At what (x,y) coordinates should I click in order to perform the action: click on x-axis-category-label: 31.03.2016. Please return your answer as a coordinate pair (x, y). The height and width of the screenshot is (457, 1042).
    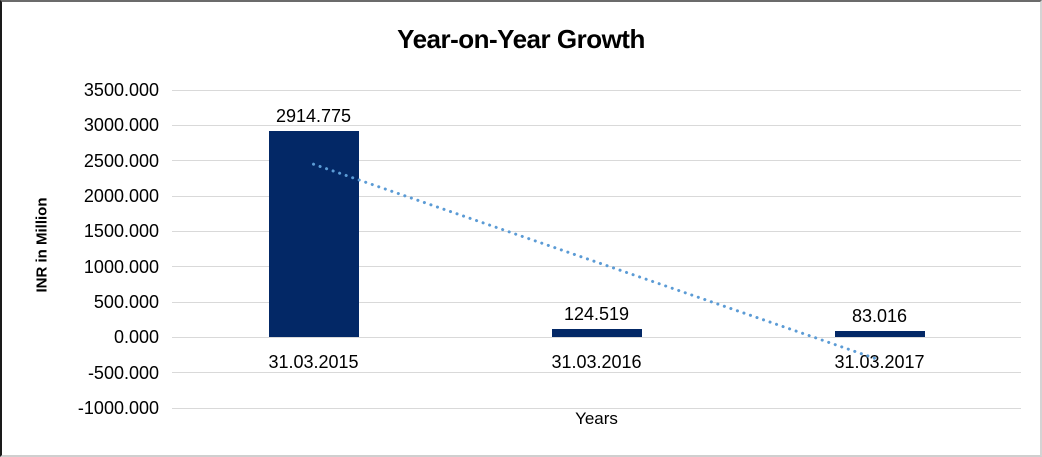
    Looking at the image, I should click on (596, 362).